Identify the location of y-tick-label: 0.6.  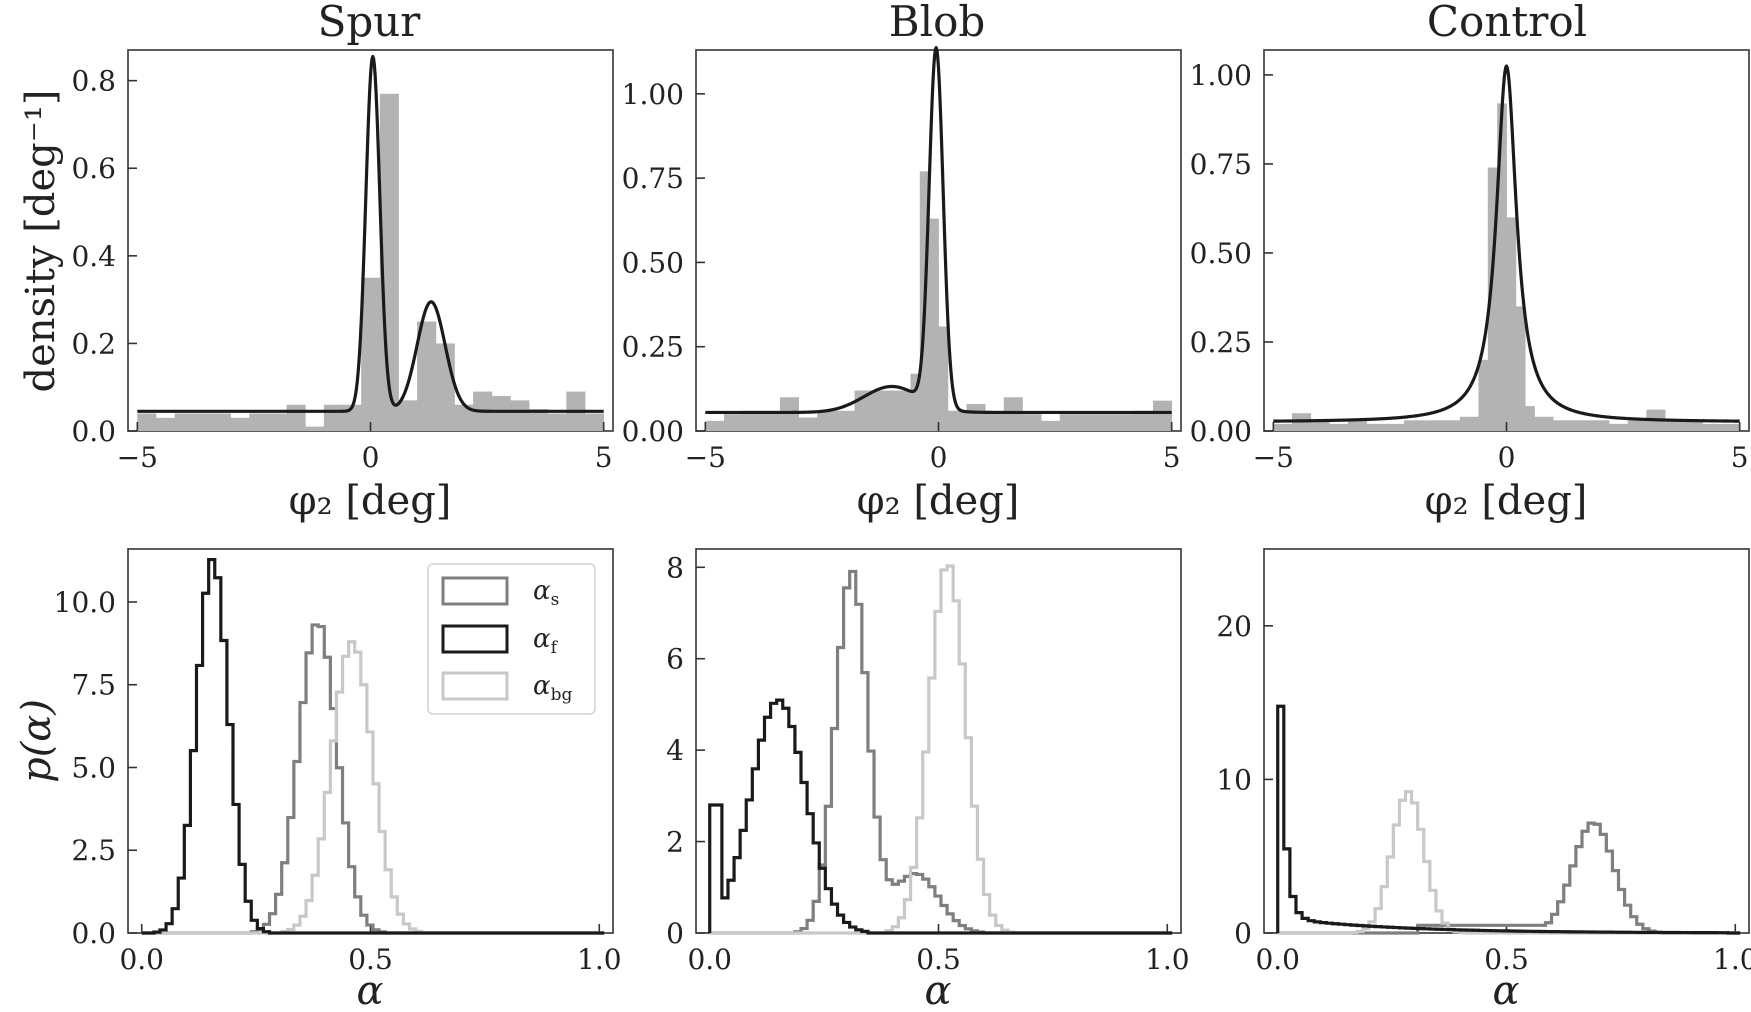
(93, 168).